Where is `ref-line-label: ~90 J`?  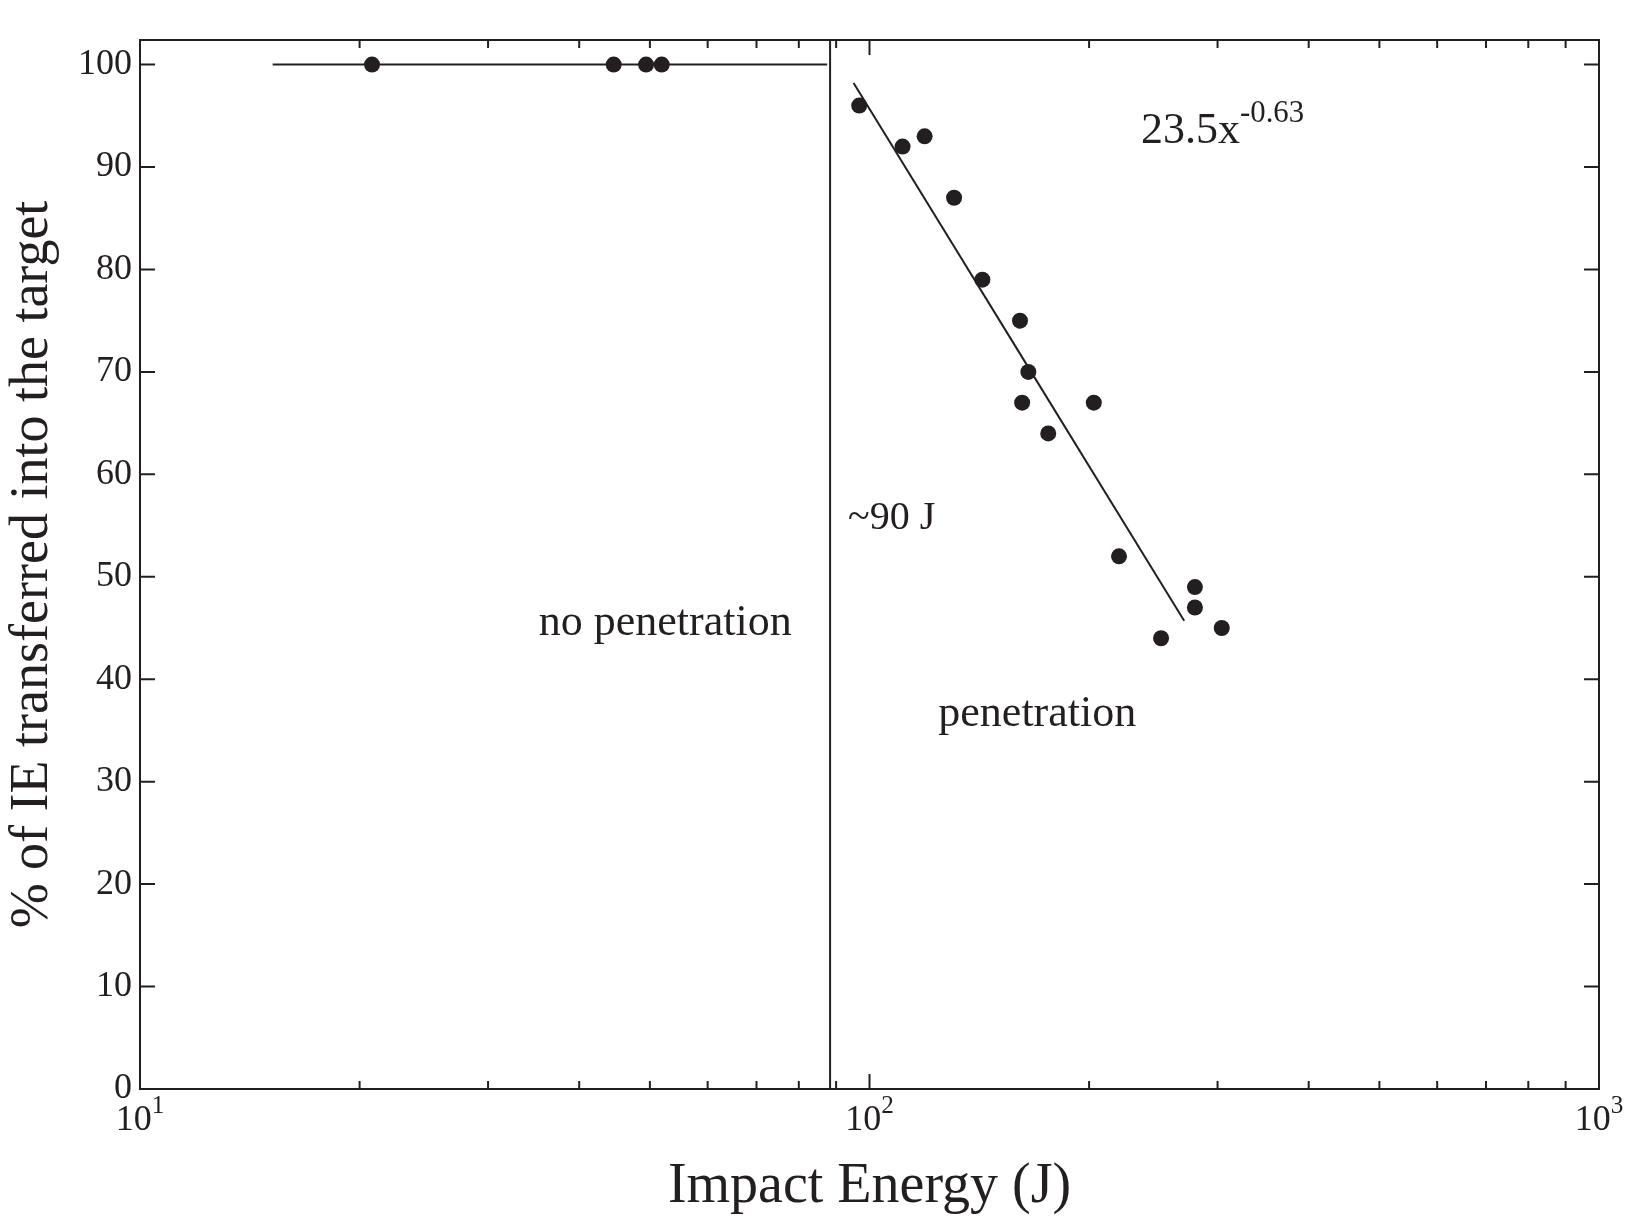
ref-line-label: ~90 J is located at coordinates (892, 515).